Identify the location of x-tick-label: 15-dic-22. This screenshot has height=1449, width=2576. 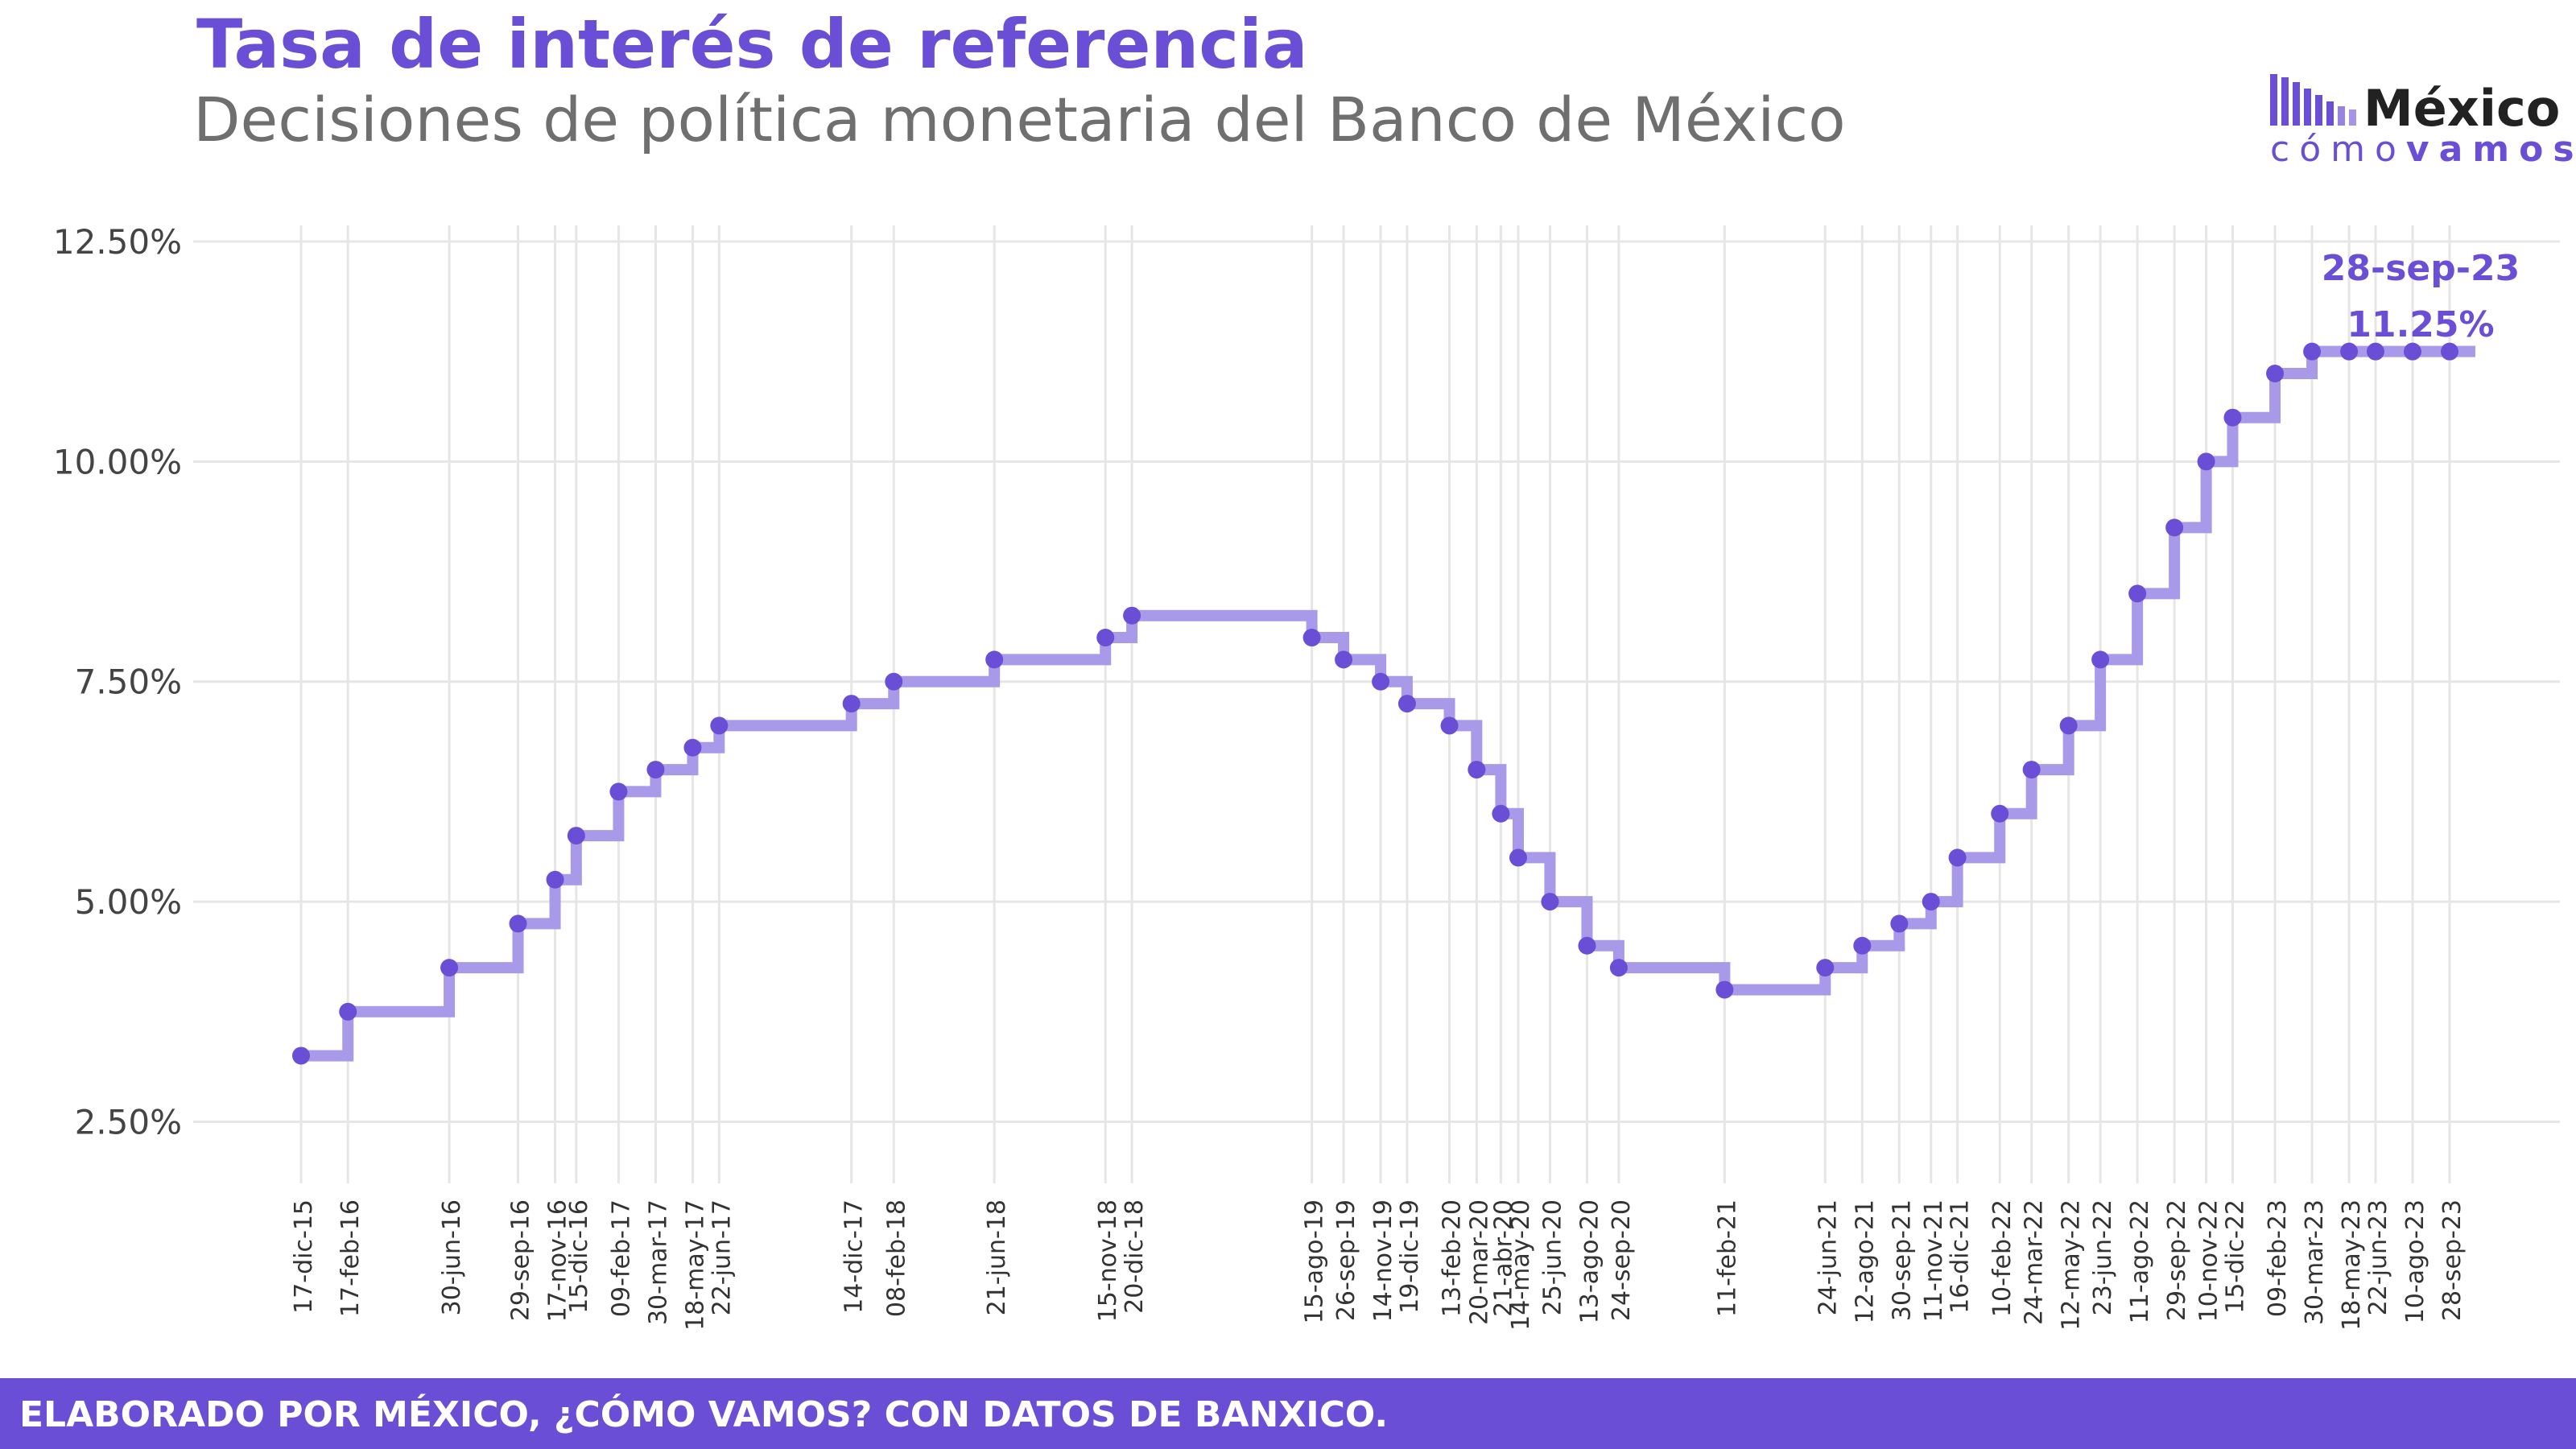
(2235, 1256).